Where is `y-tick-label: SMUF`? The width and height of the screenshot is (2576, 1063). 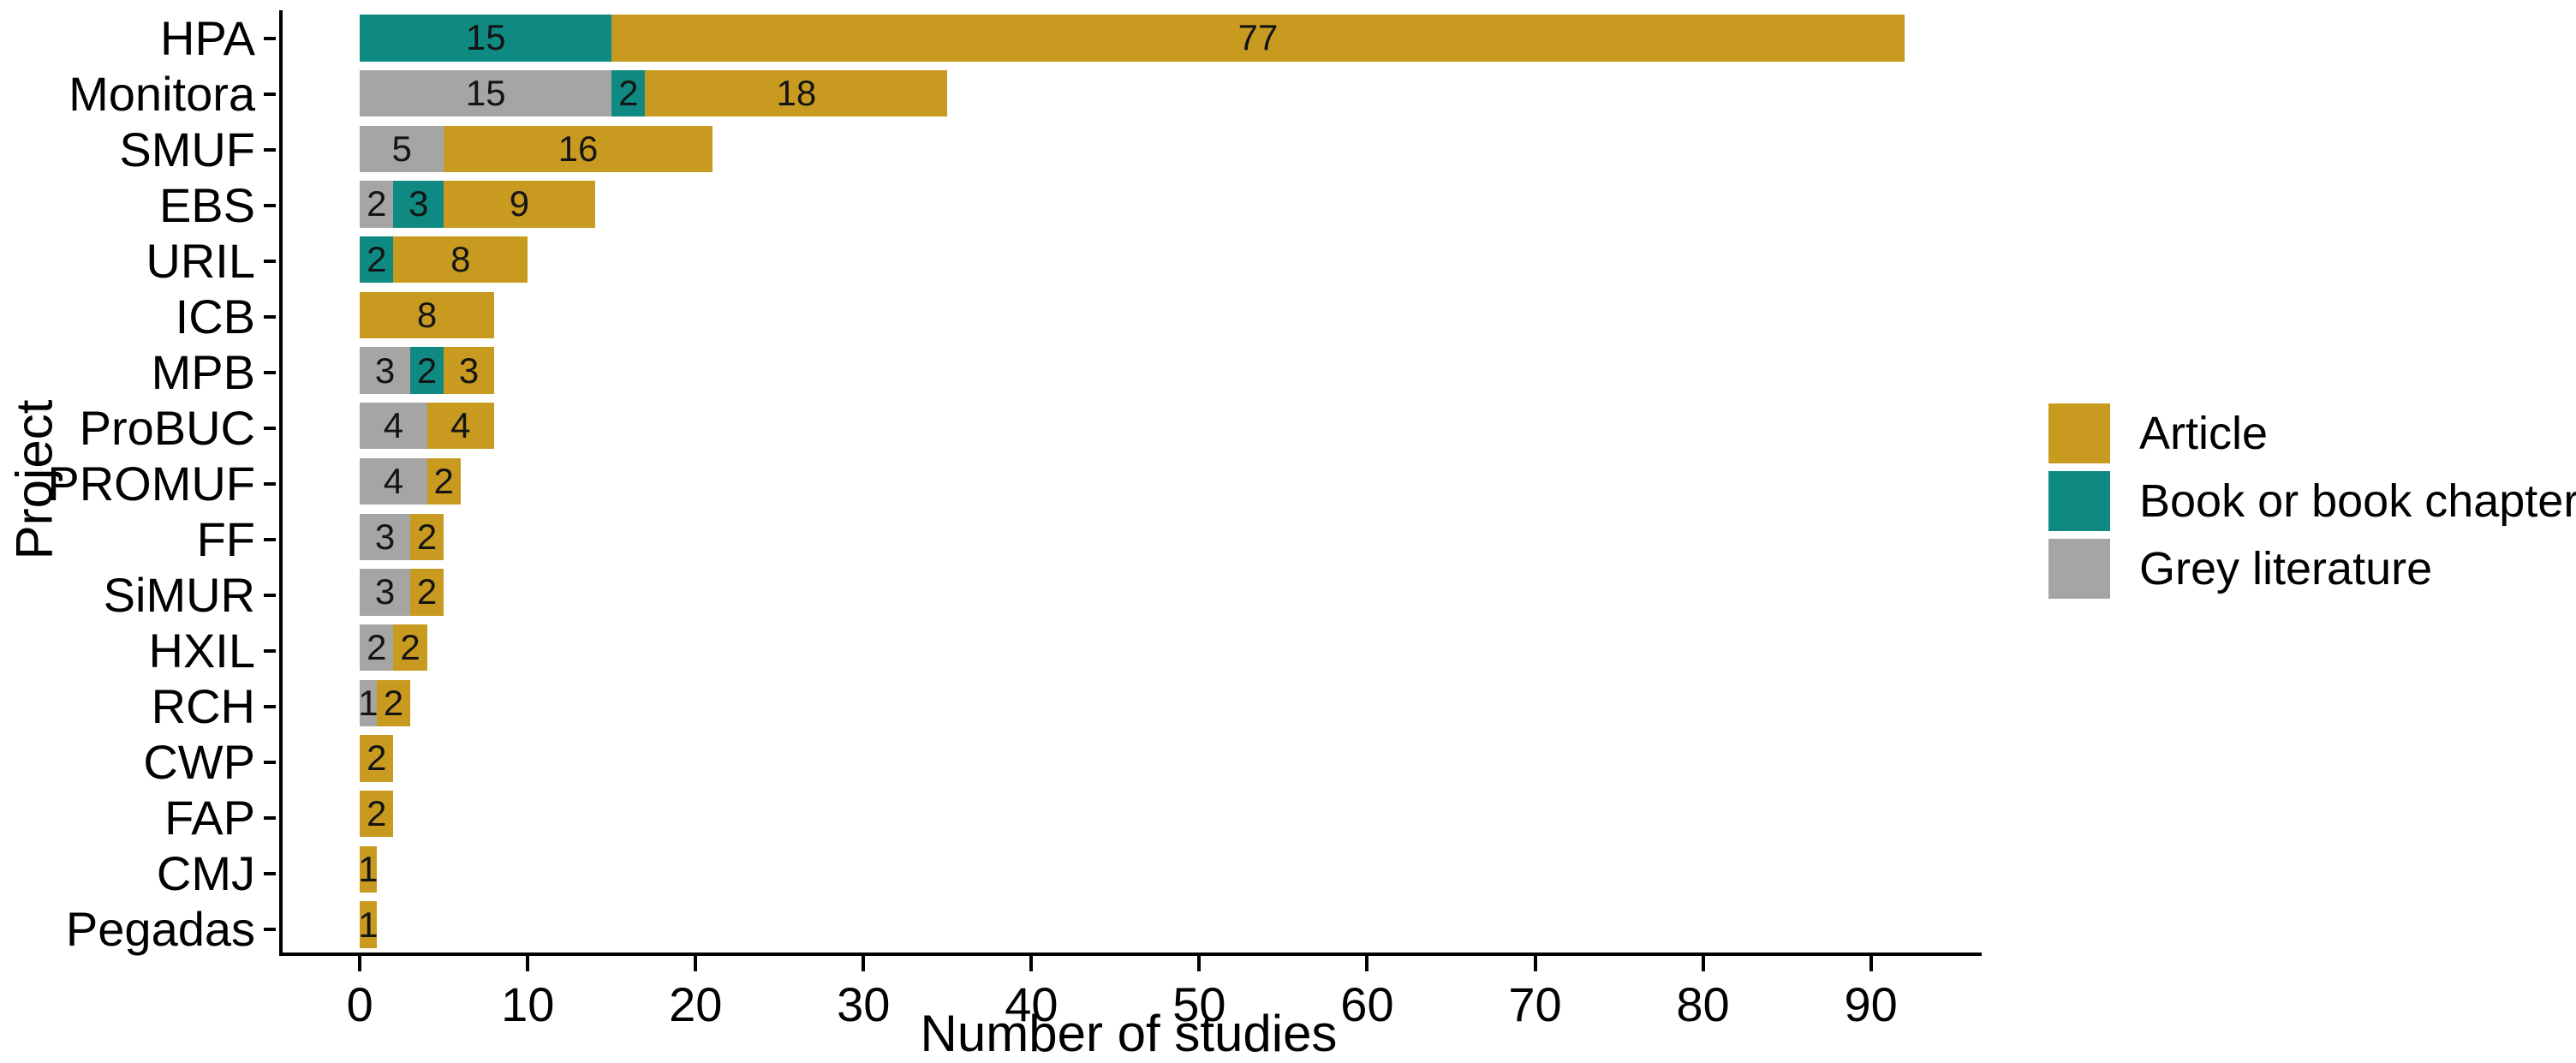
y-tick-label: SMUF is located at coordinates (187, 149).